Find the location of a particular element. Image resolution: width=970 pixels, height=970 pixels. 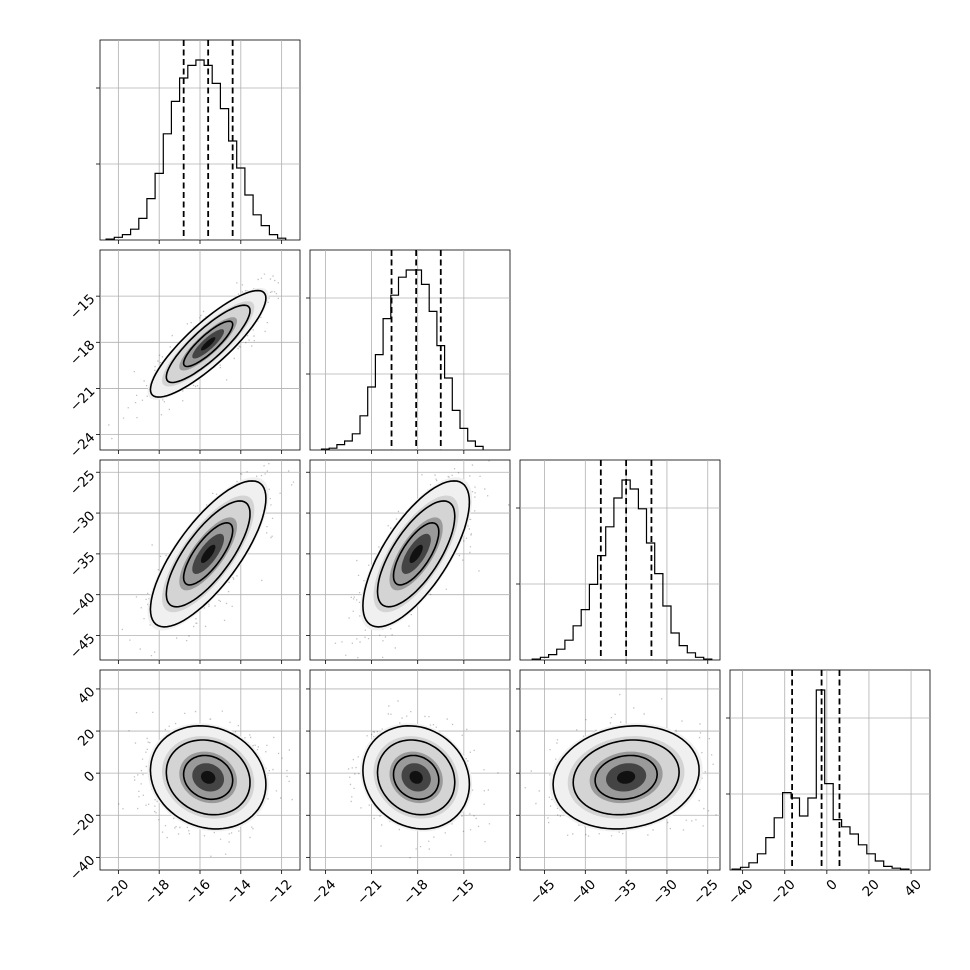

y-tick-label: −20 is located at coordinates (82, 825).